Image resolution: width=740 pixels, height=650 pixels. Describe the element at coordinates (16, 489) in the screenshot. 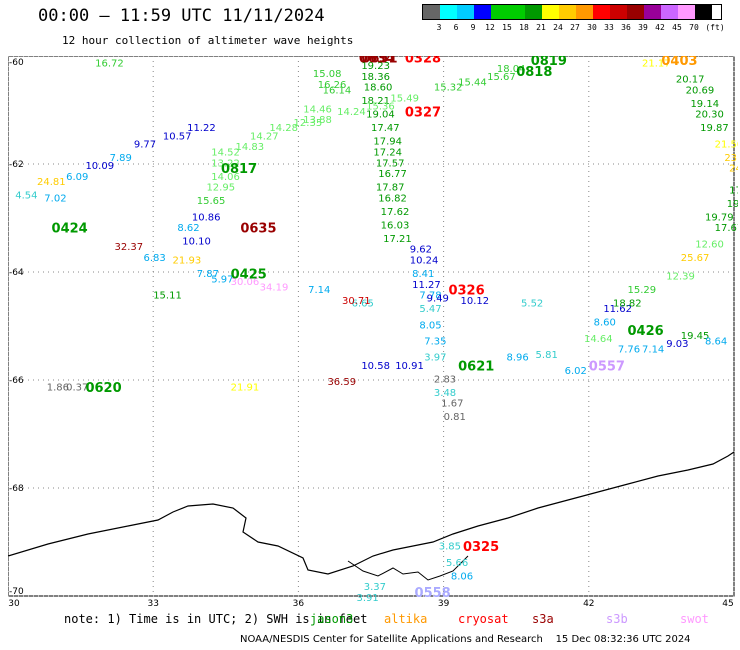

I see `latitude-label: -68` at that location.